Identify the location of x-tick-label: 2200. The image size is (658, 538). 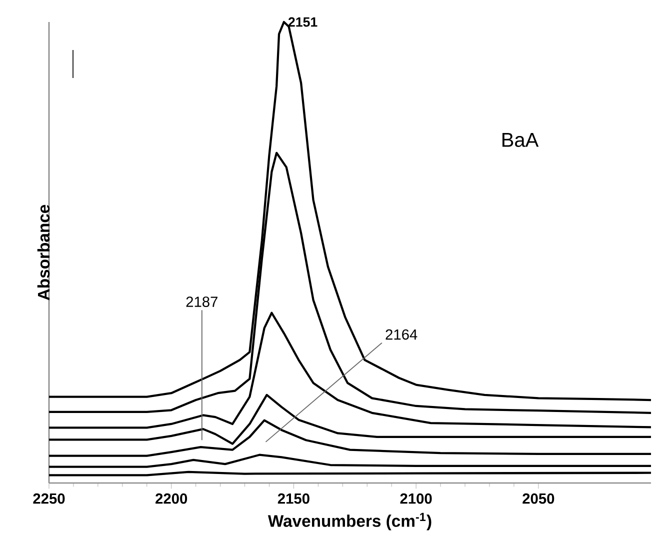
(172, 498).